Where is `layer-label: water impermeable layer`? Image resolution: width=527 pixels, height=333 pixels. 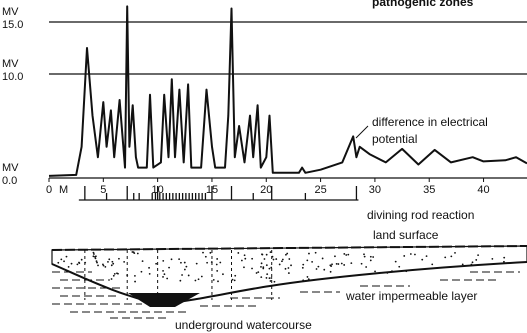 layer-label: water impermeable layer is located at coordinates (411, 296).